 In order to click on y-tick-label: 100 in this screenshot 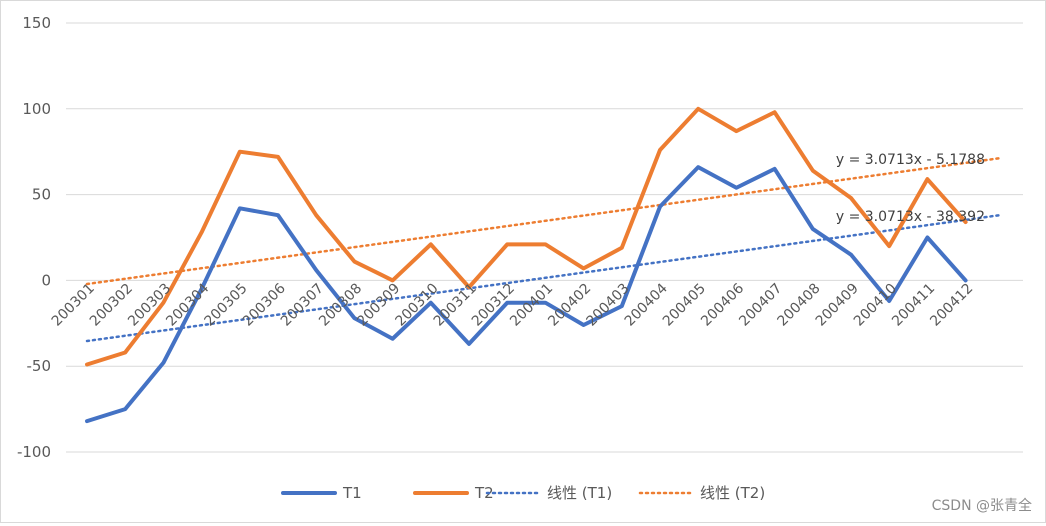, I will do `click(36, 109)`.